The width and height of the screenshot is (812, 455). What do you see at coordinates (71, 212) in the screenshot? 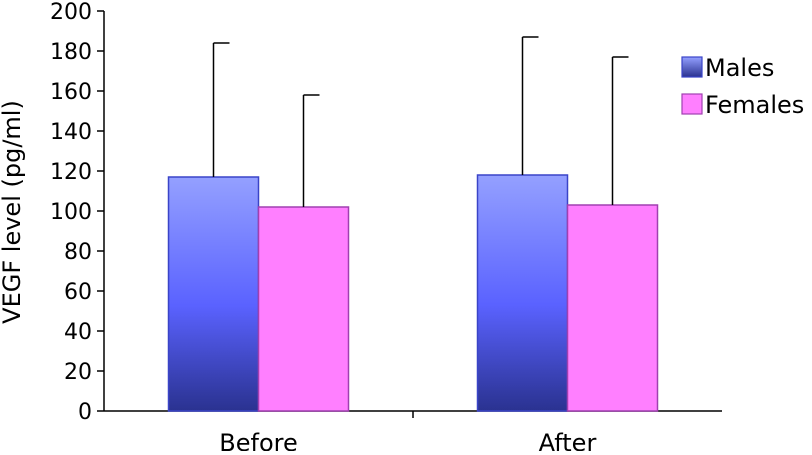
I see `y-tick-label: 100` at bounding box center [71, 212].